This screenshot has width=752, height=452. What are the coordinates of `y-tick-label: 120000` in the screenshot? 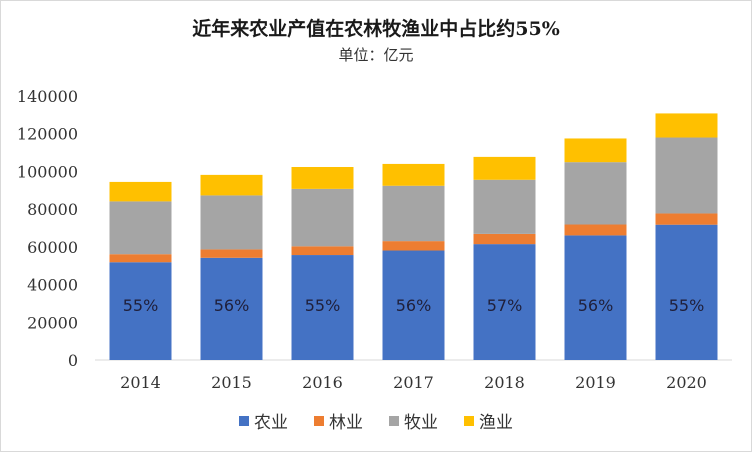 It's located at (47, 134).